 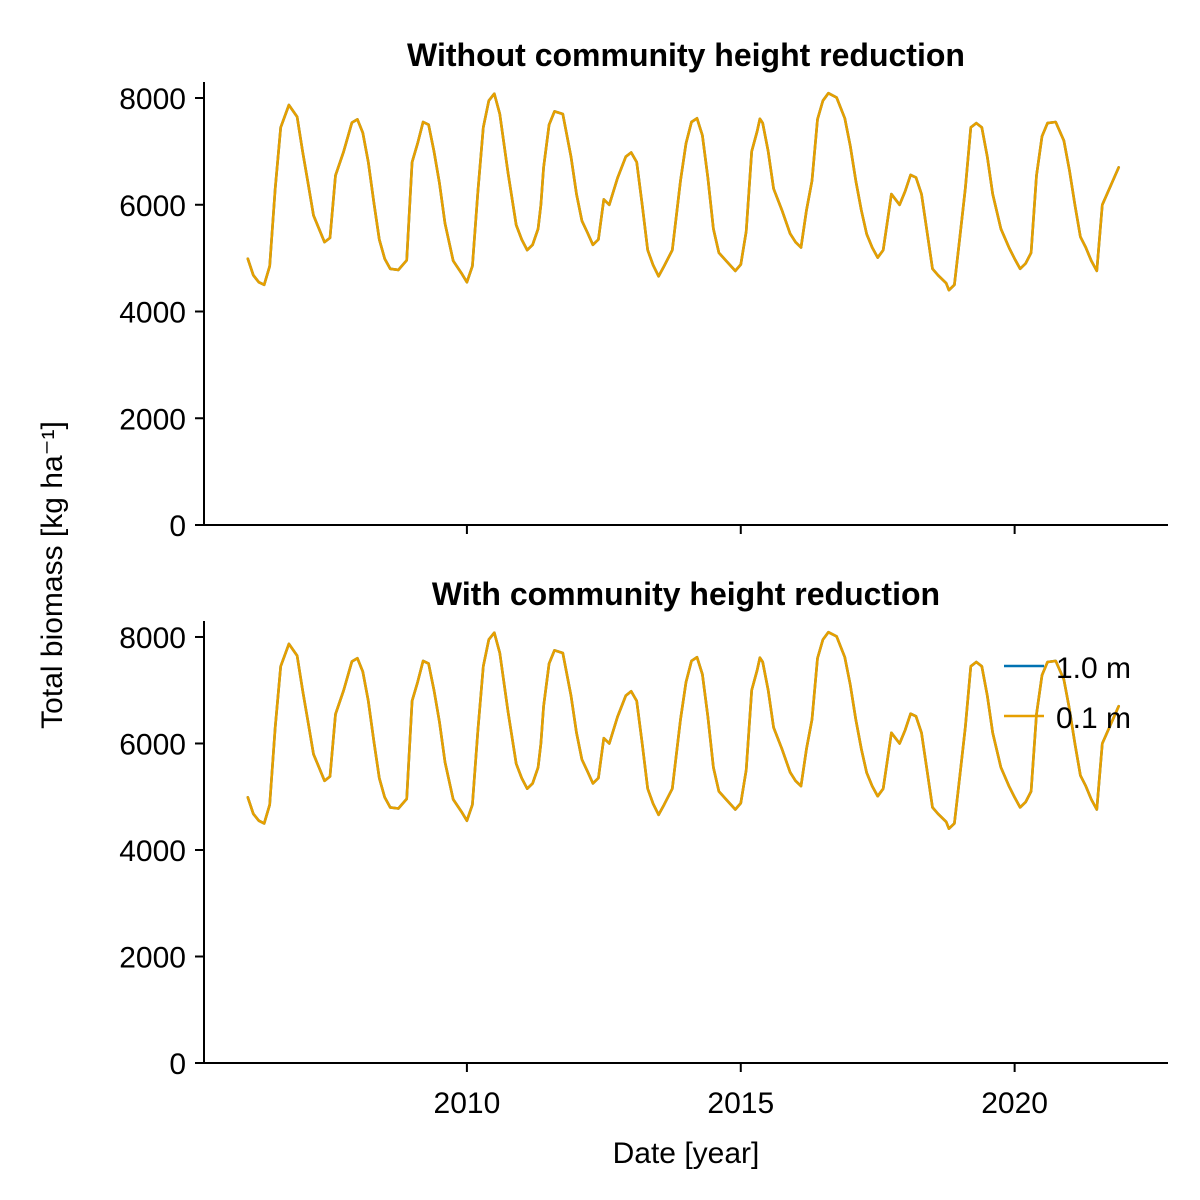 I want to click on x-tick-label: 2020, so click(x=1014, y=1103).